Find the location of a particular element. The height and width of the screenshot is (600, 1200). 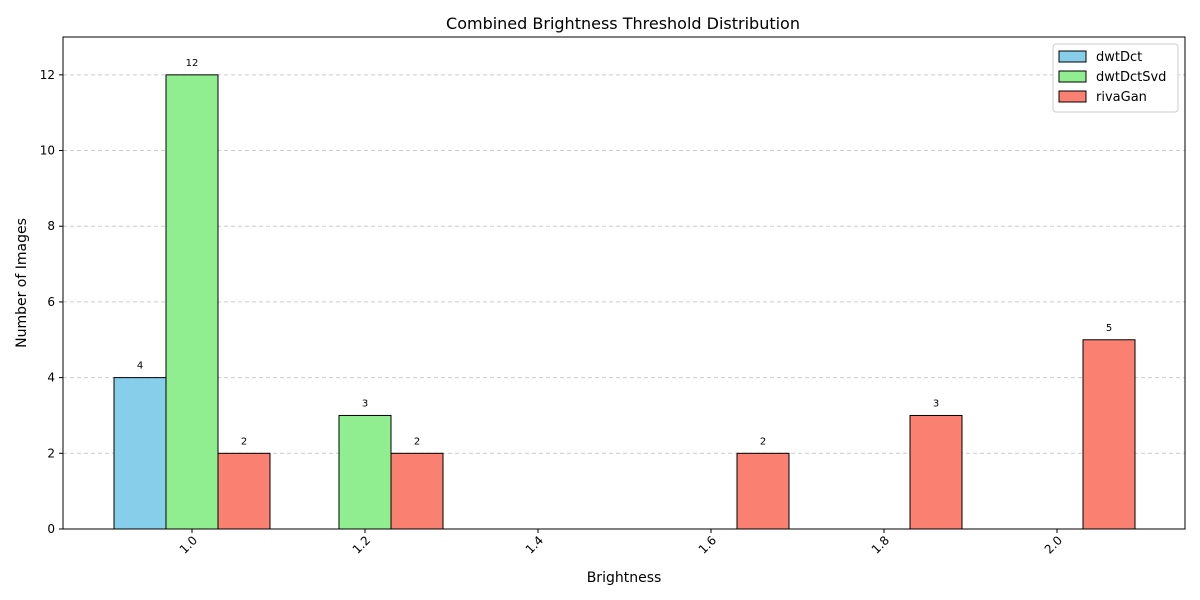

bar-rivaGan-1.8 is located at coordinates (936, 472).